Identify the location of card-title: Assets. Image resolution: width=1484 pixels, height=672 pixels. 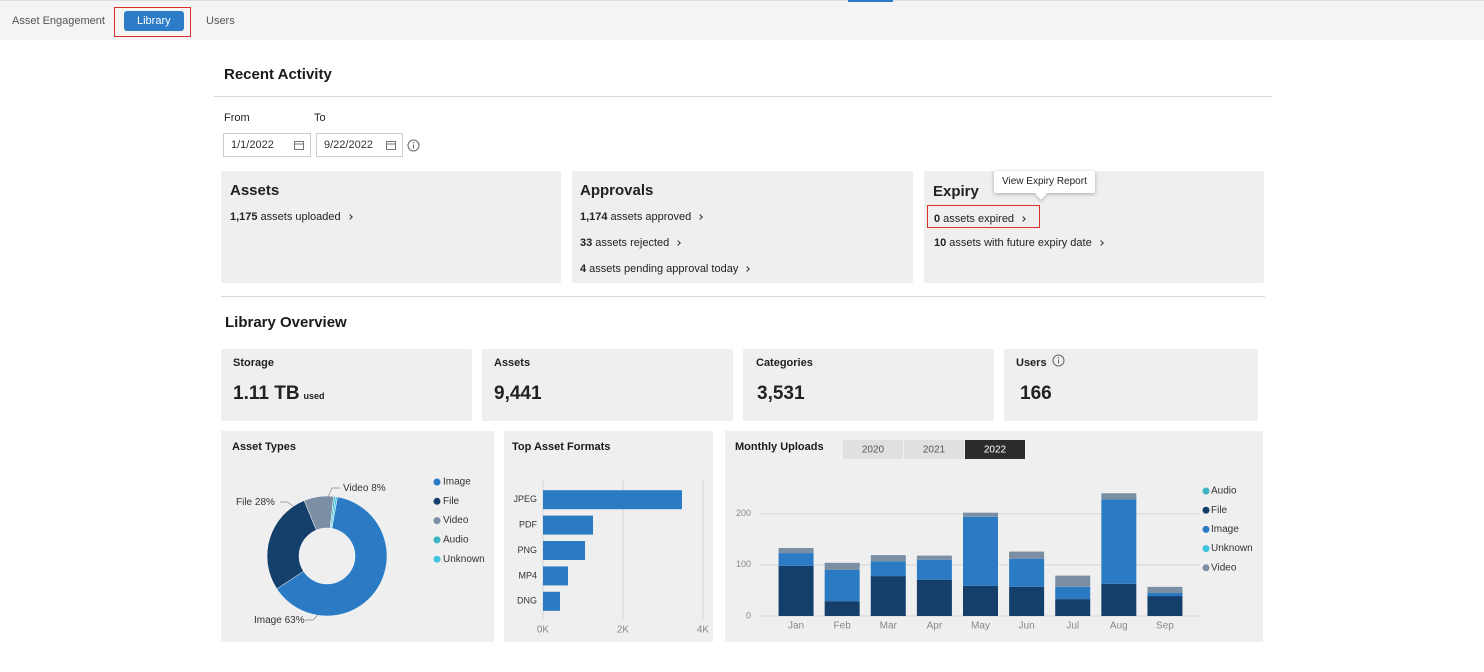
(255, 190).